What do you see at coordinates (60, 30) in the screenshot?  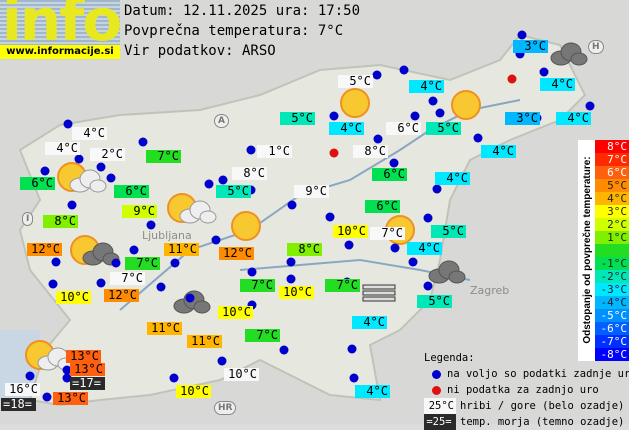 I see `site-logo: info www.informacije.si` at bounding box center [60, 30].